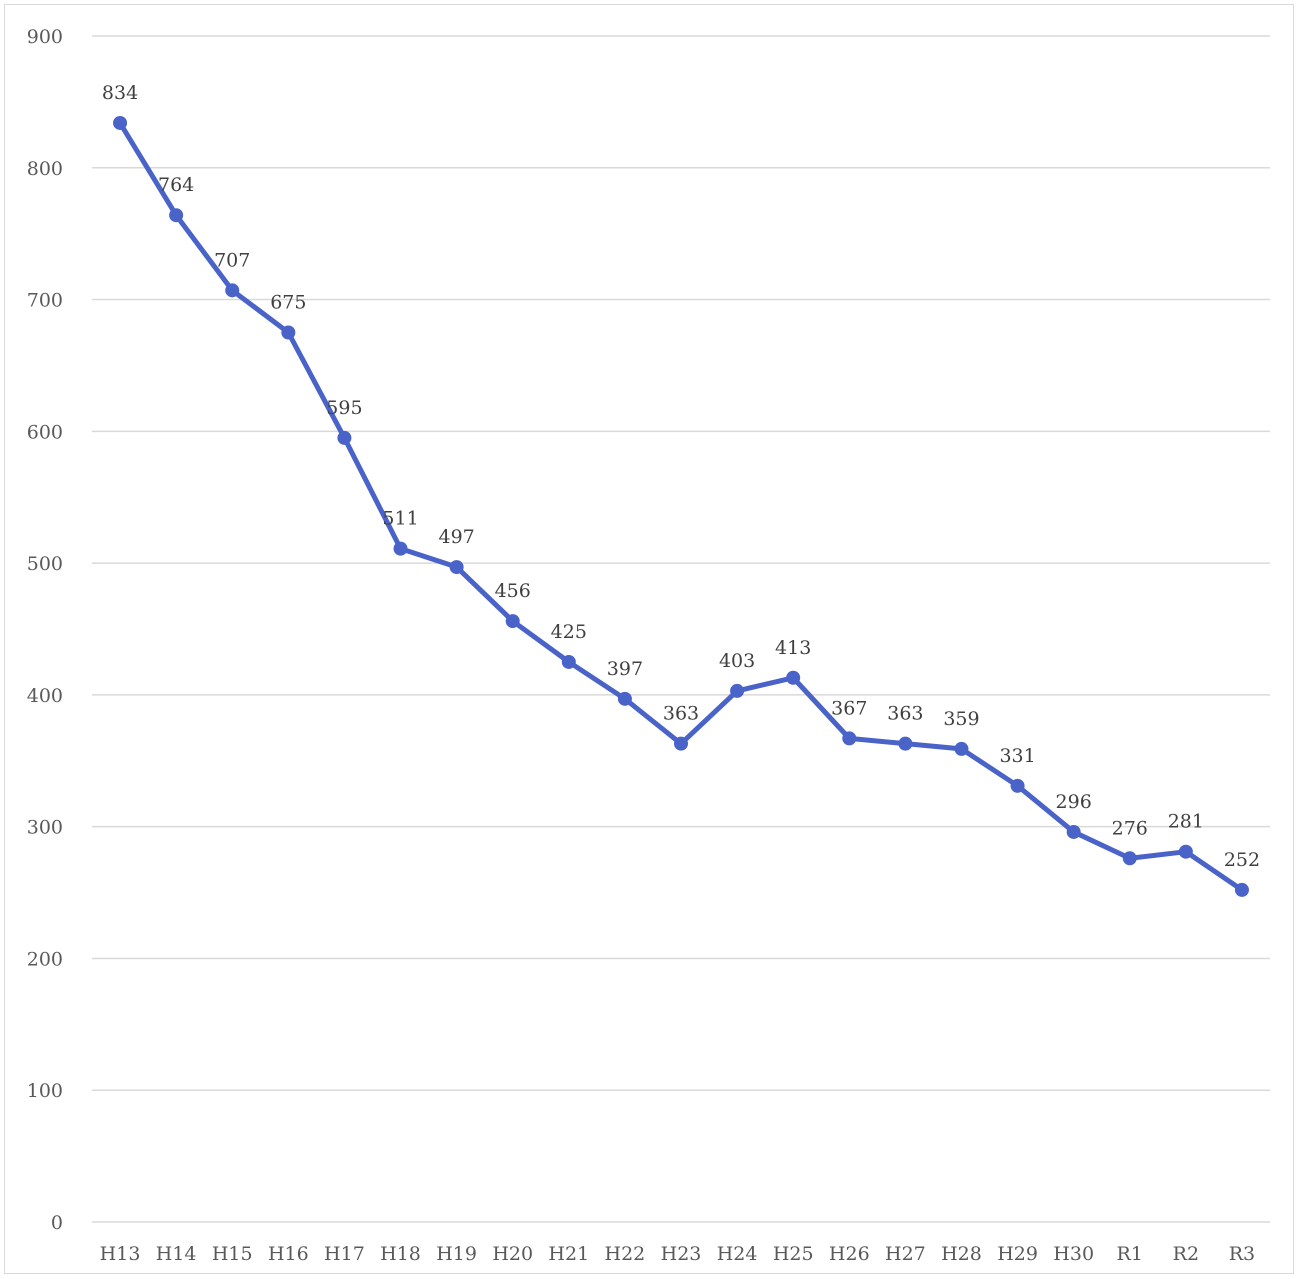 This screenshot has width=1300, height=1279. I want to click on data-label: 425, so click(569, 632).